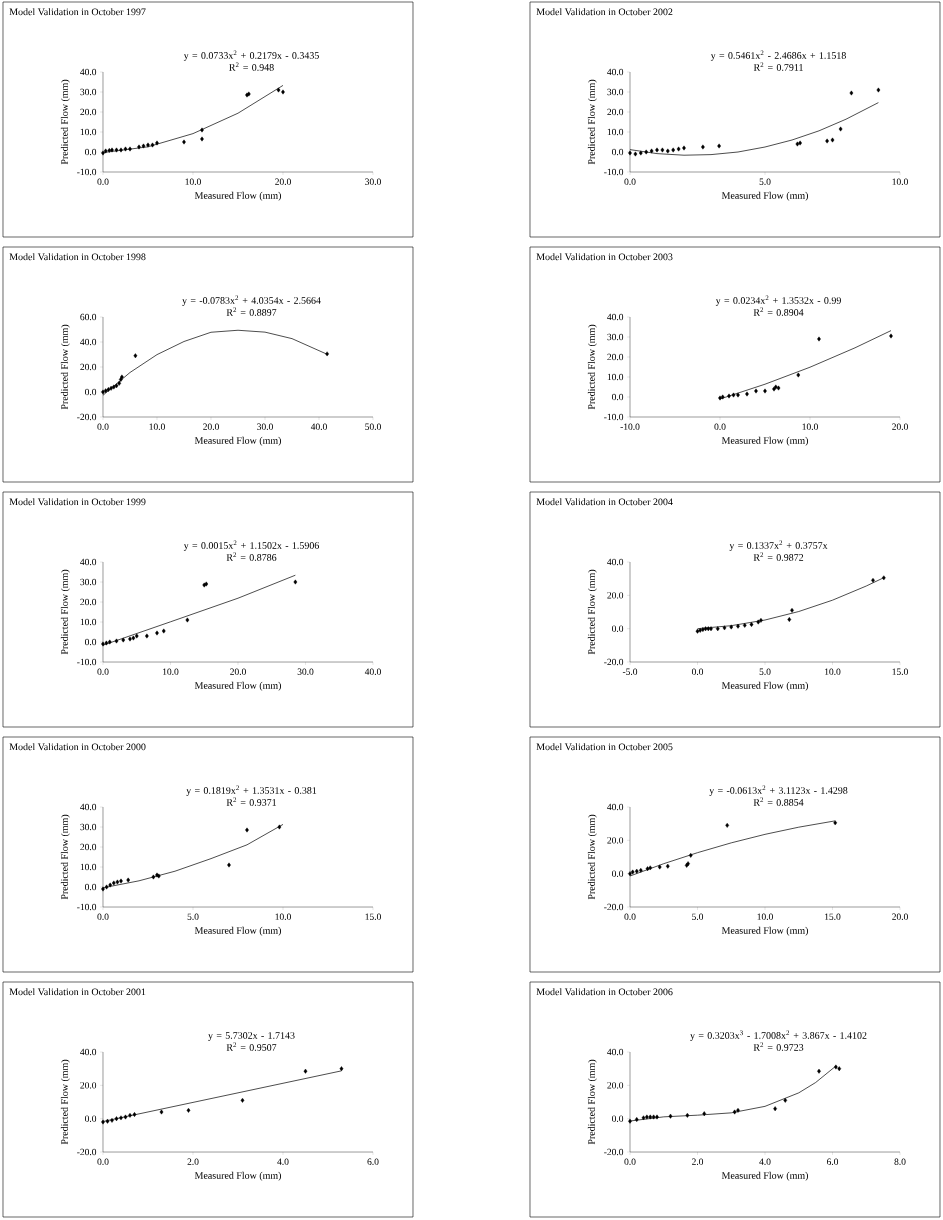  What do you see at coordinates (778, 545) in the screenshot?
I see `text: y = 0.1337x$^{2}$ + 0.3757x` at bounding box center [778, 545].